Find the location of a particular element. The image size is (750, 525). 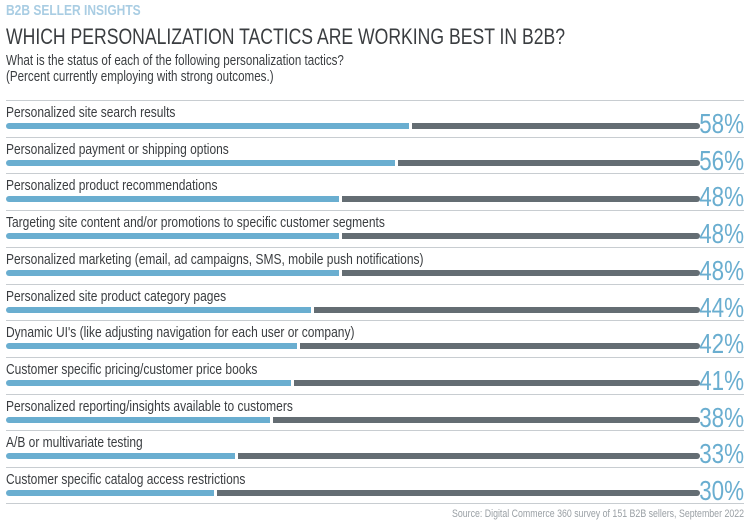

category-label-text: Personalized product recommendations is located at coordinates (112, 186).